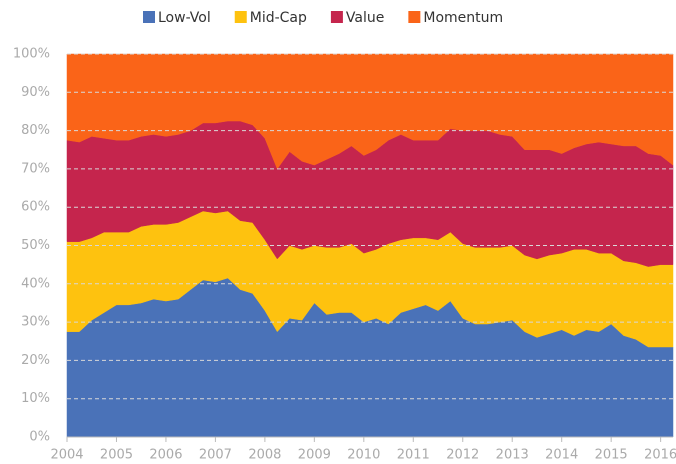 This screenshot has height=464, width=676. What do you see at coordinates (35, 360) in the screenshot?
I see `y-tick-label: 20%` at bounding box center [35, 360].